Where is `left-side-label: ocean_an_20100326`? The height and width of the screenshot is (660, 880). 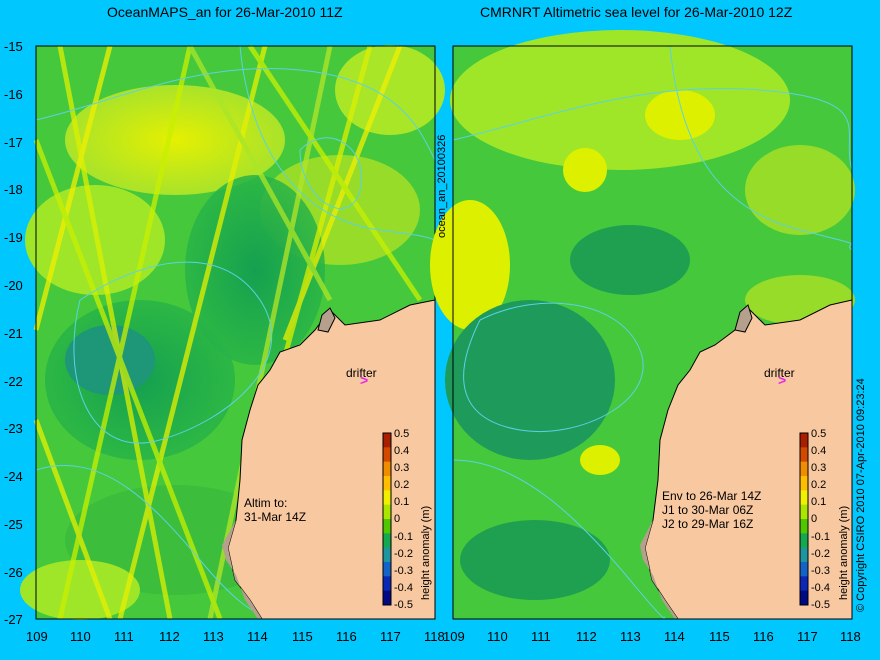
left-side-label: ocean_an_20100326 is located at coordinates (442, 186).